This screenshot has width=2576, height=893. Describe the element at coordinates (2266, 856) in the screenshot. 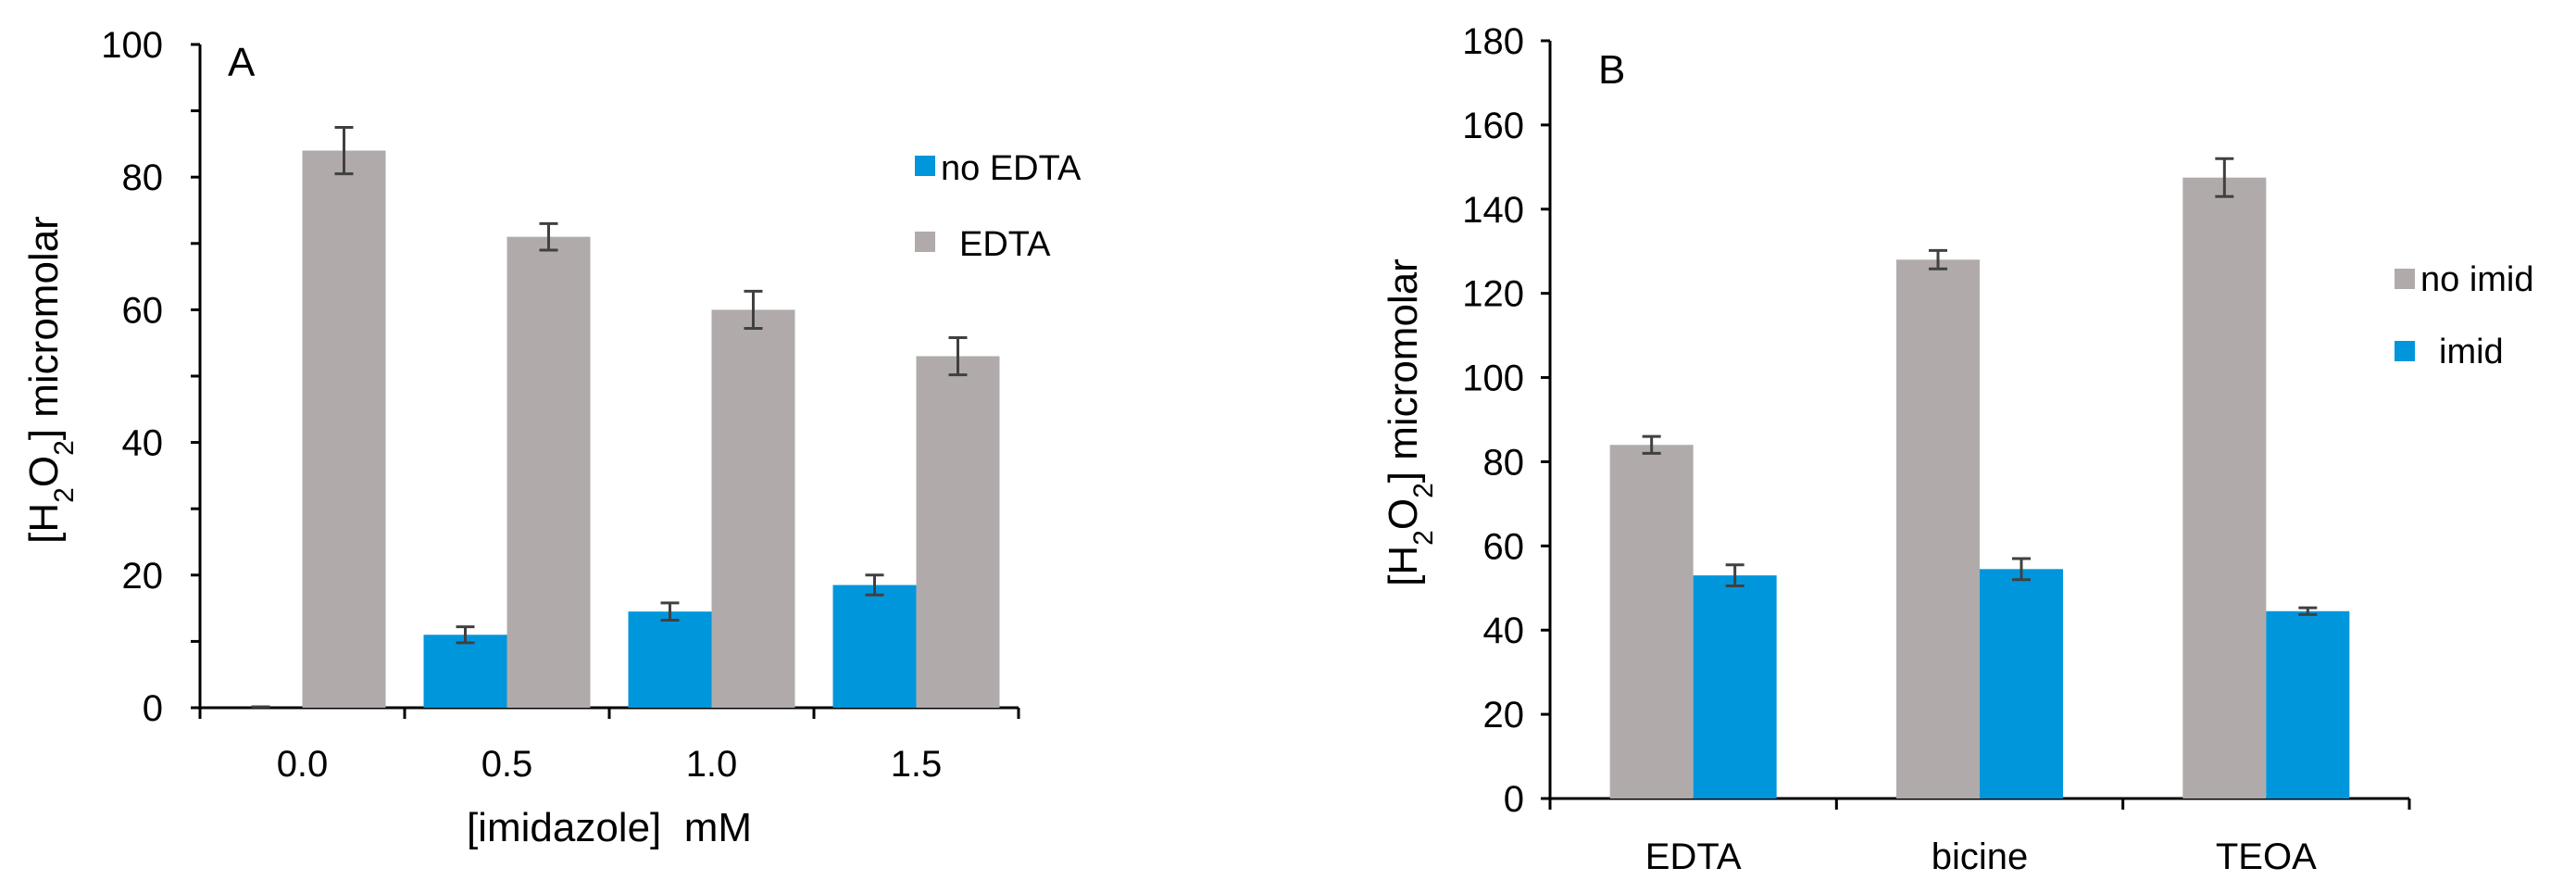

I see `panel-b-x-tick-label: TEOA` at that location.